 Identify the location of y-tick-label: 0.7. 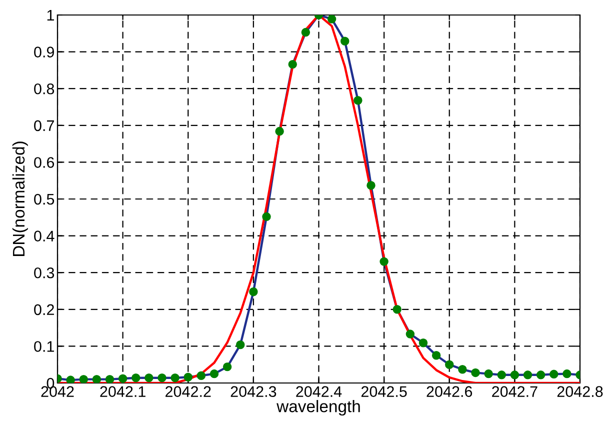
(44, 126).